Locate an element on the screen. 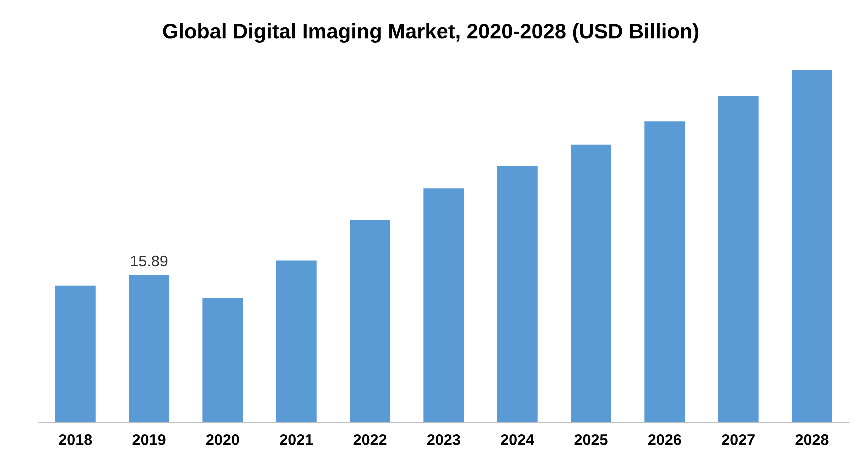 This screenshot has width=862, height=470. chart-title: Global Digital Imaging Market, 2020-2028 (USD Billion) is located at coordinates (431, 34).